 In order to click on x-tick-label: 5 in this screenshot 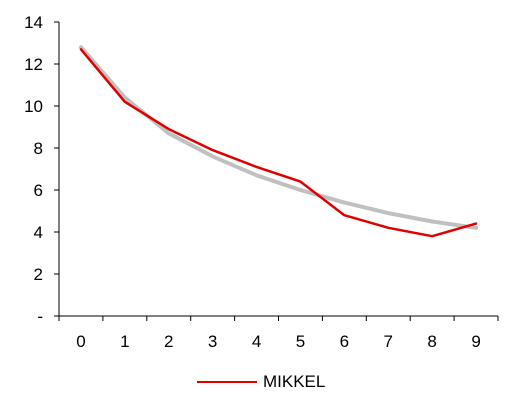, I will do `click(300, 341)`.